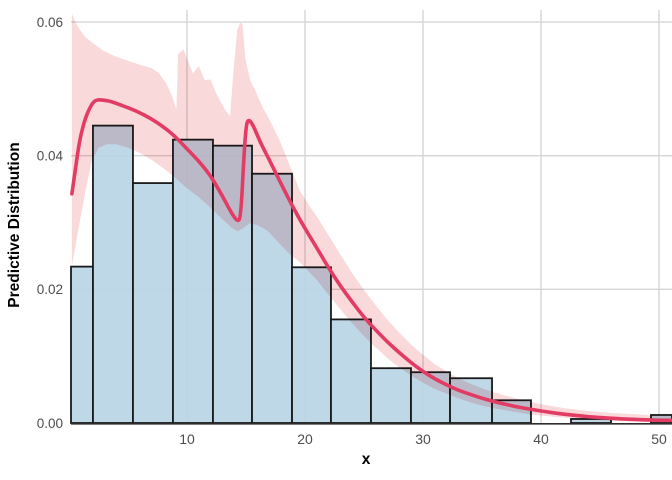  I want to click on y-tick-label: 0.00, so click(50, 423).